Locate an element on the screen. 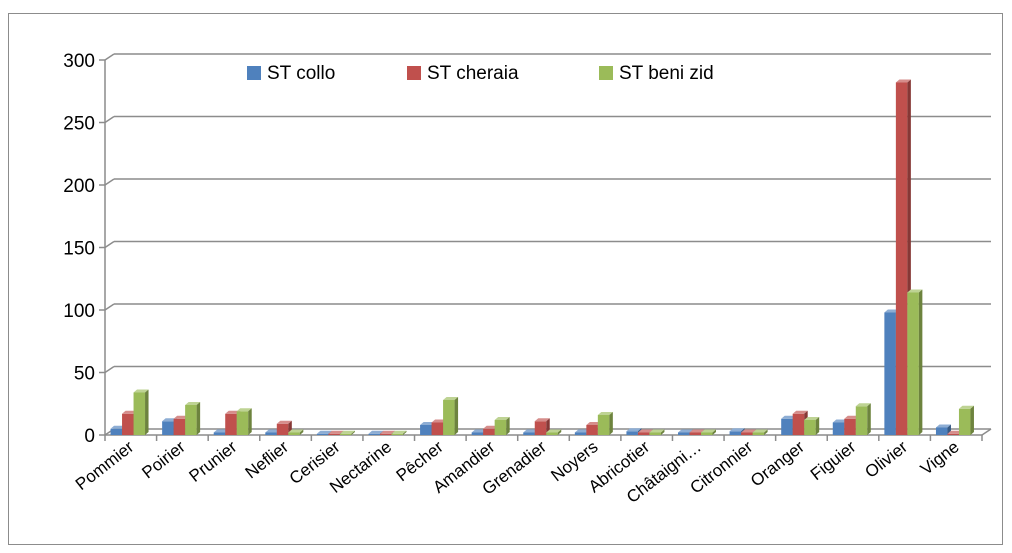 The image size is (1012, 553). legend-label: ST cheraia is located at coordinates (473, 73).